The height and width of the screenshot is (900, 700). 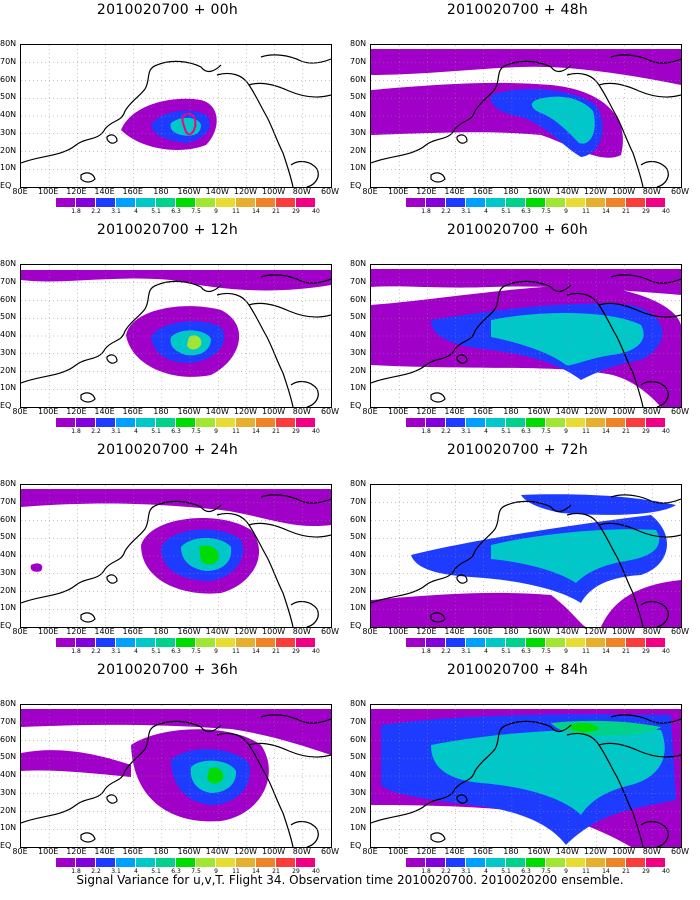 I want to click on colorbar-label: 1.8, so click(x=426, y=651).